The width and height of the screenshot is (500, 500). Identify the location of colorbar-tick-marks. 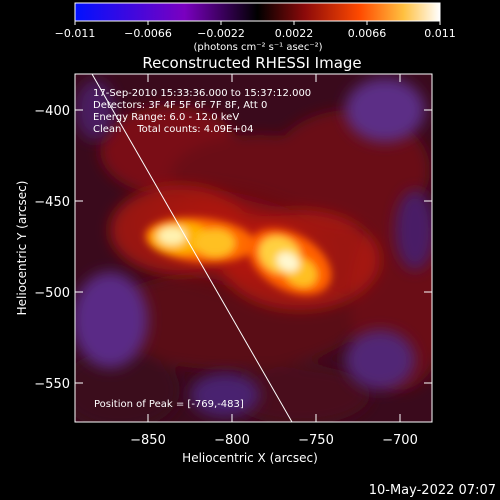
(257, 23).